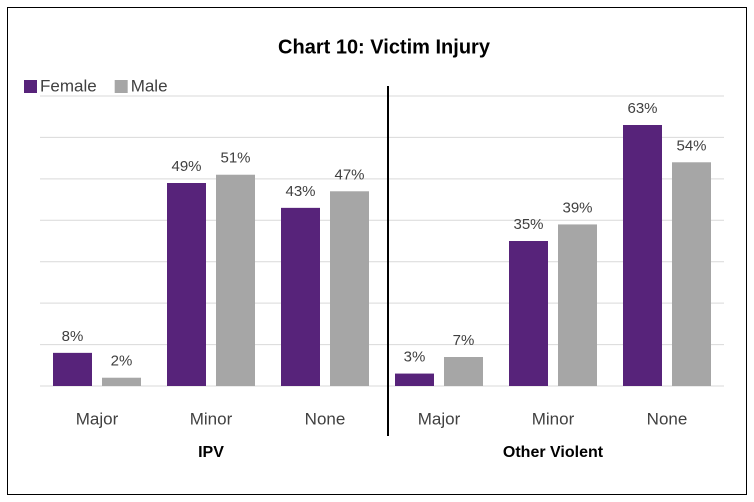 The height and width of the screenshot is (502, 754). I want to click on group-label: IPV, so click(211, 452).